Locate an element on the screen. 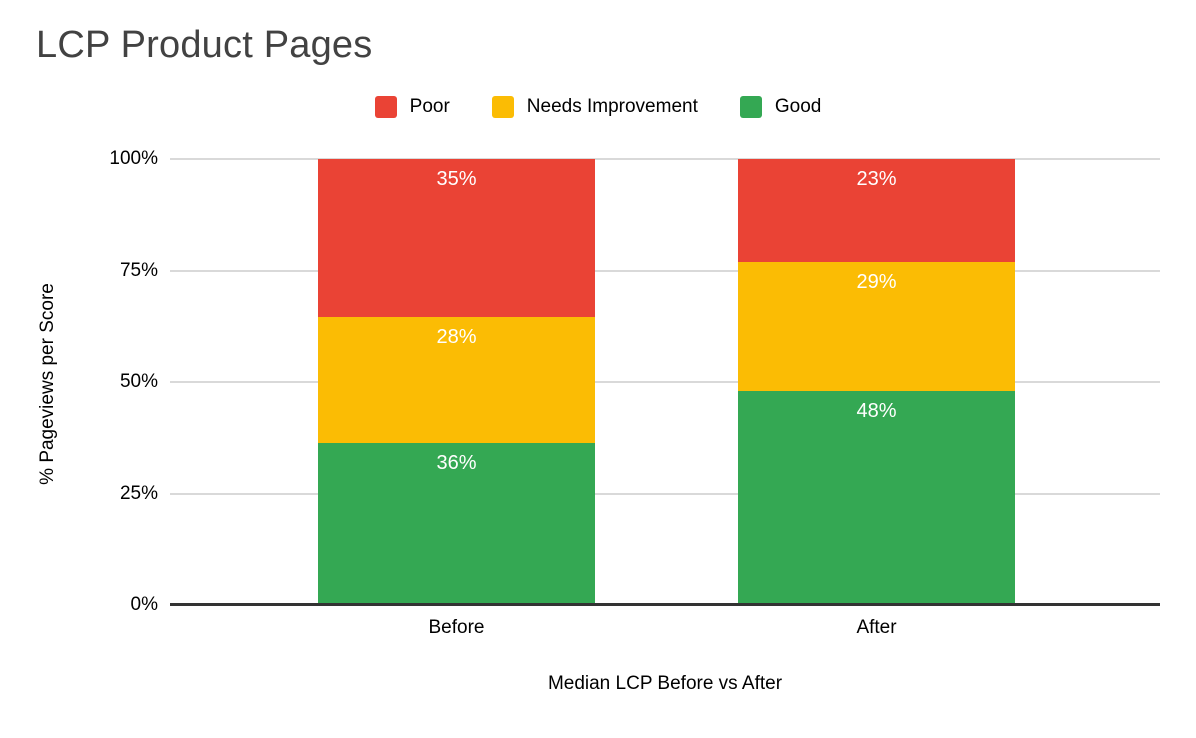 The height and width of the screenshot is (738, 1196). y-axis-ticks: 100% 75% 50% 25% 0% is located at coordinates (79, 381).